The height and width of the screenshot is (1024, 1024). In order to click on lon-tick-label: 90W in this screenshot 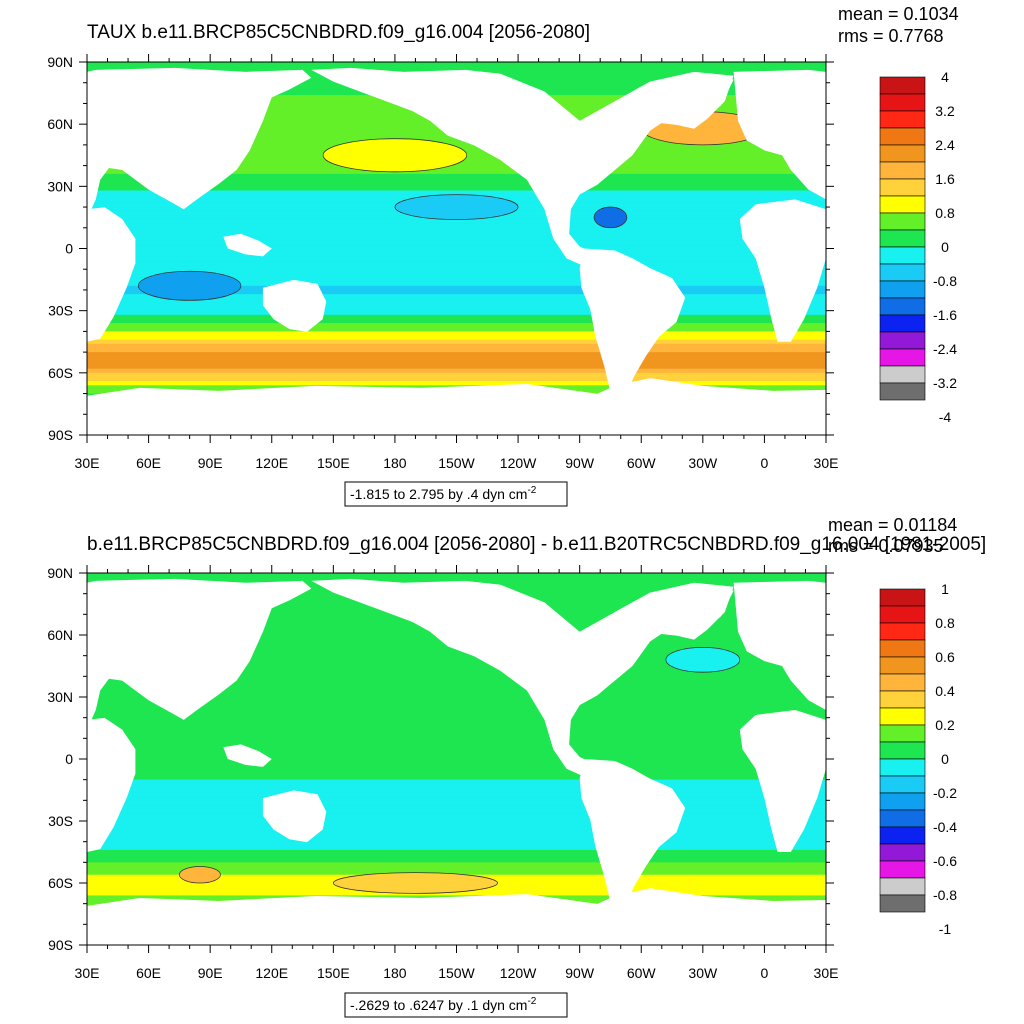, I will do `click(580, 463)`.